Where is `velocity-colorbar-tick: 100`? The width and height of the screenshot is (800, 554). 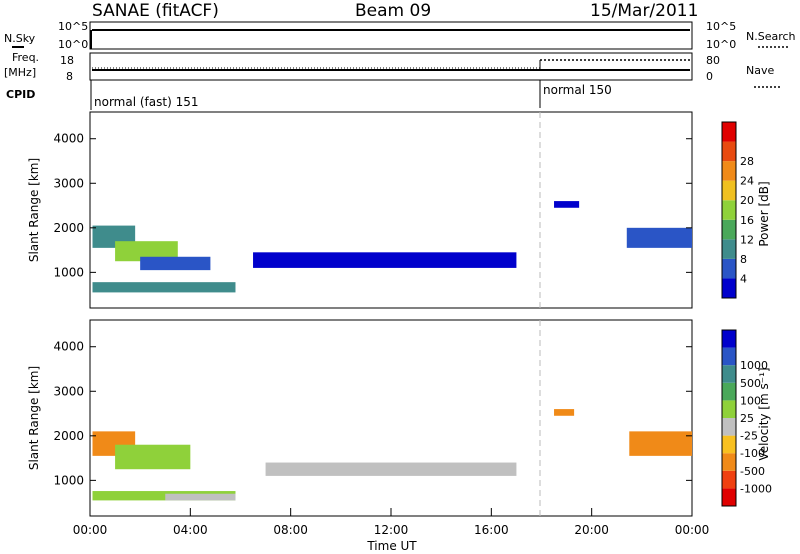
velocity-colorbar-tick: 100 is located at coordinates (750, 400).